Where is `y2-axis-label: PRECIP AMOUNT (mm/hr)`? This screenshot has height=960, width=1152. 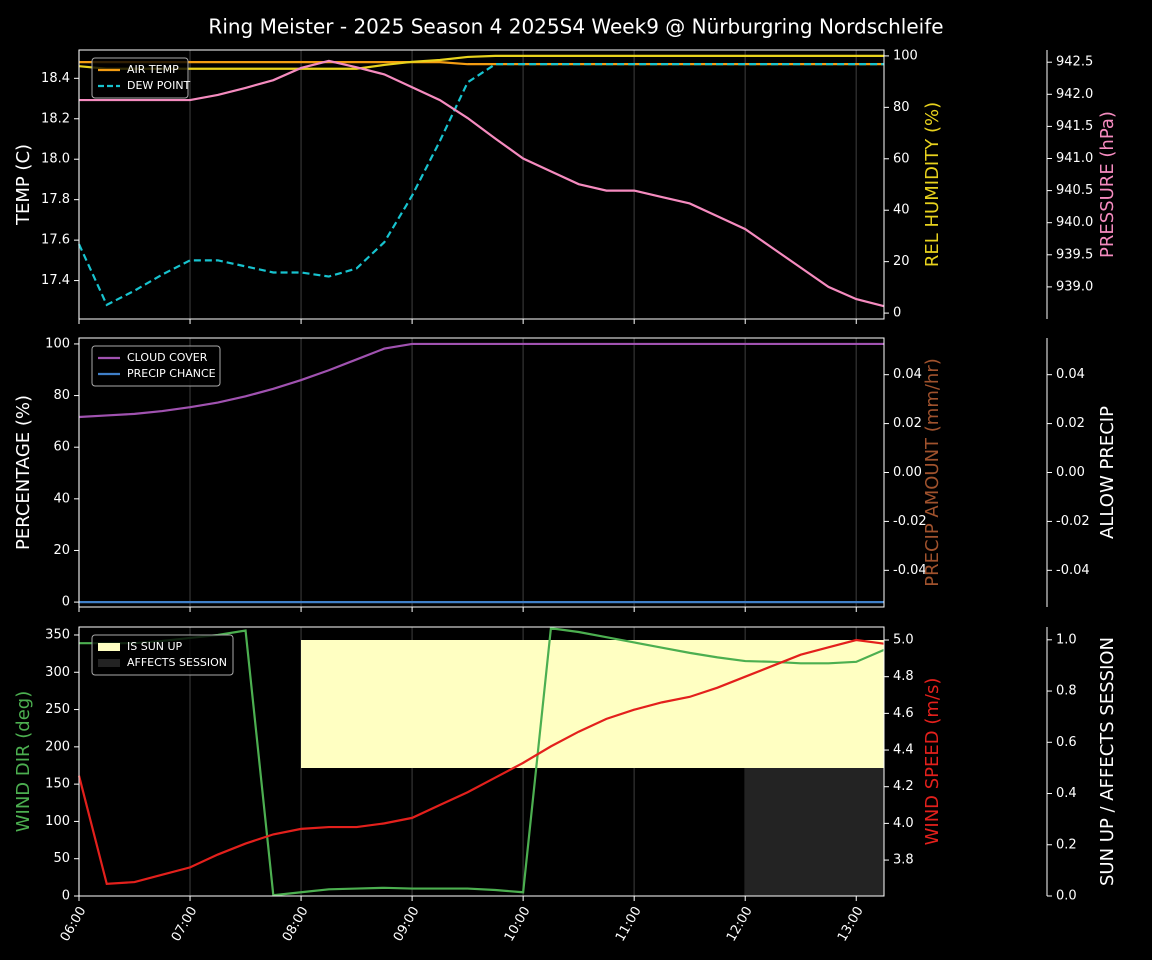 y2-axis-label: PRECIP AMOUNT (mm/hr) is located at coordinates (932, 472).